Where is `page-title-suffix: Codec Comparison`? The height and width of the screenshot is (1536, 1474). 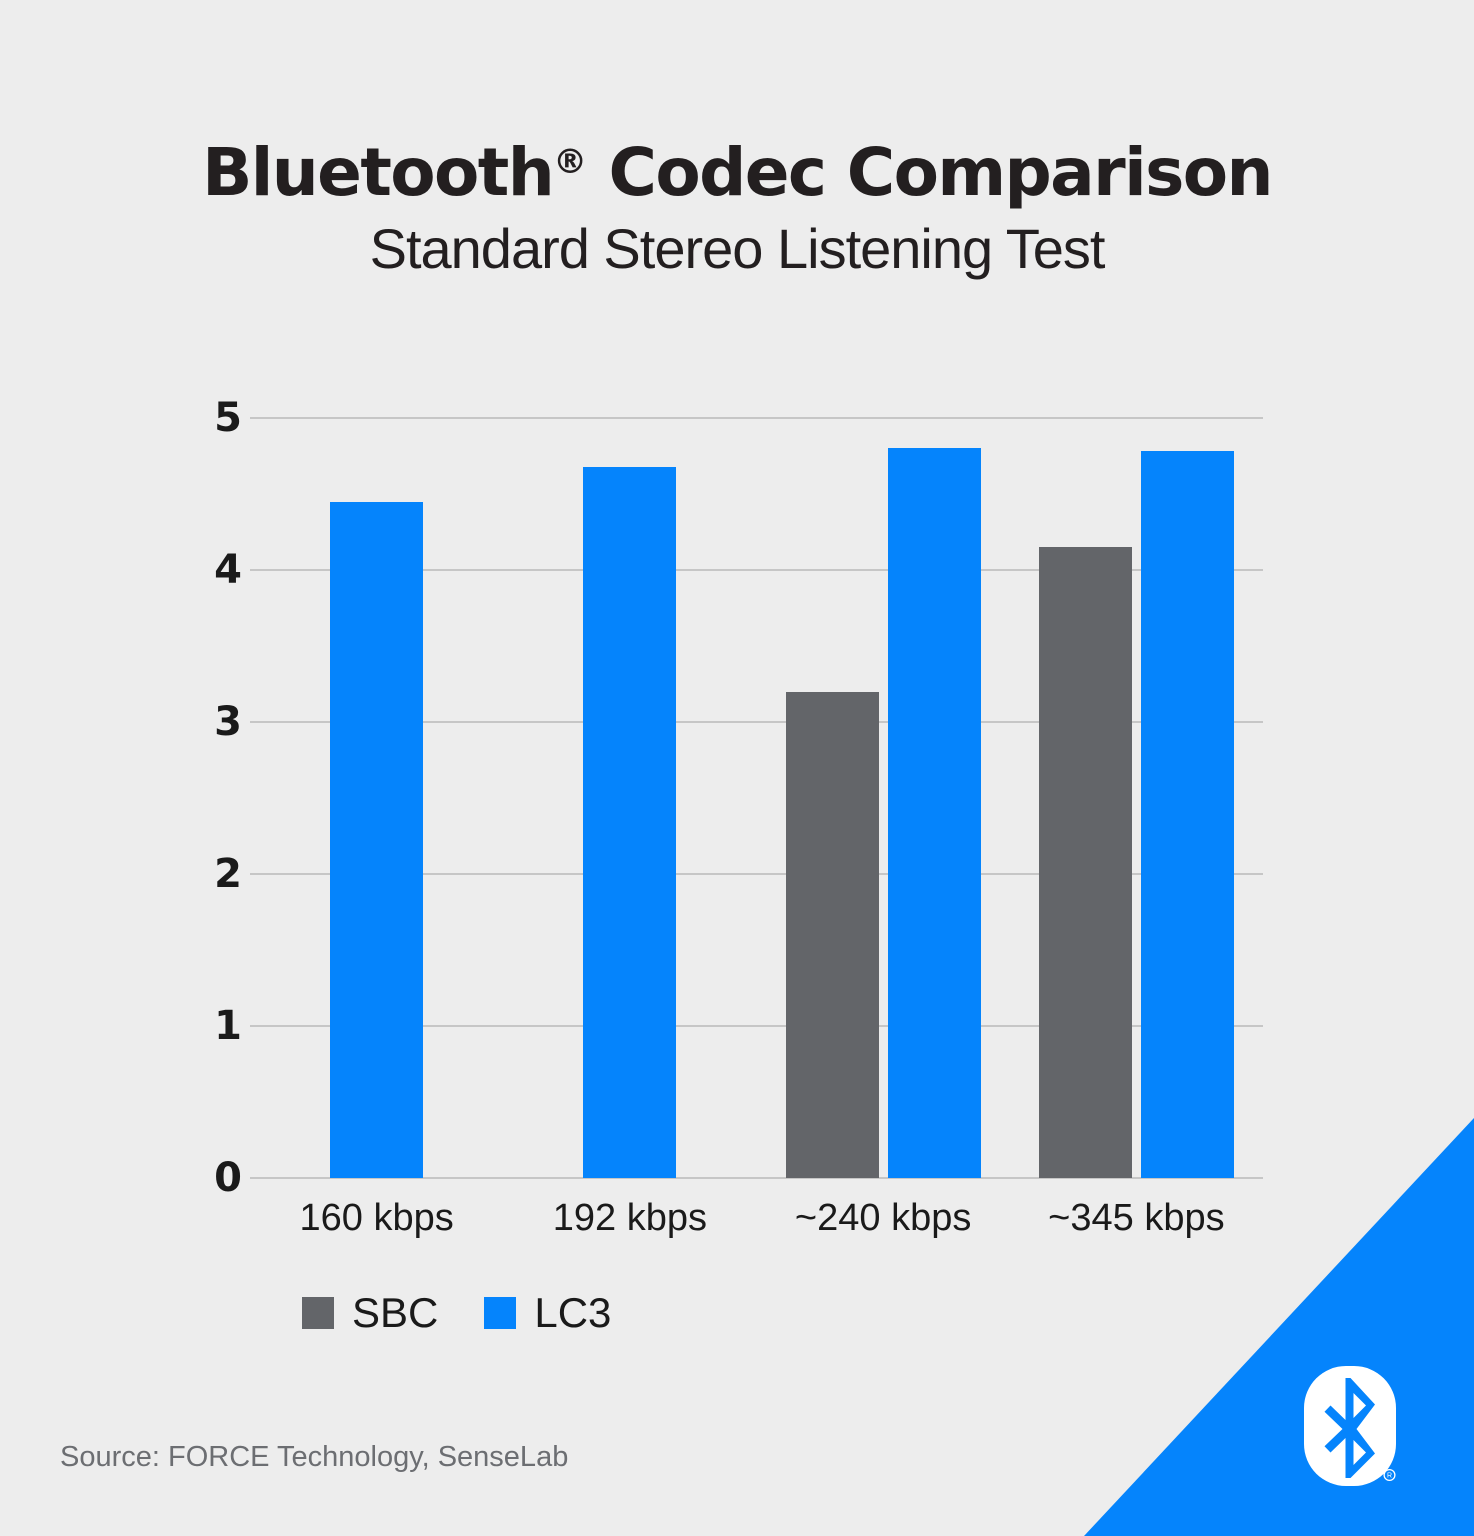
page-title-suffix: Codec Comparison is located at coordinates (930, 172).